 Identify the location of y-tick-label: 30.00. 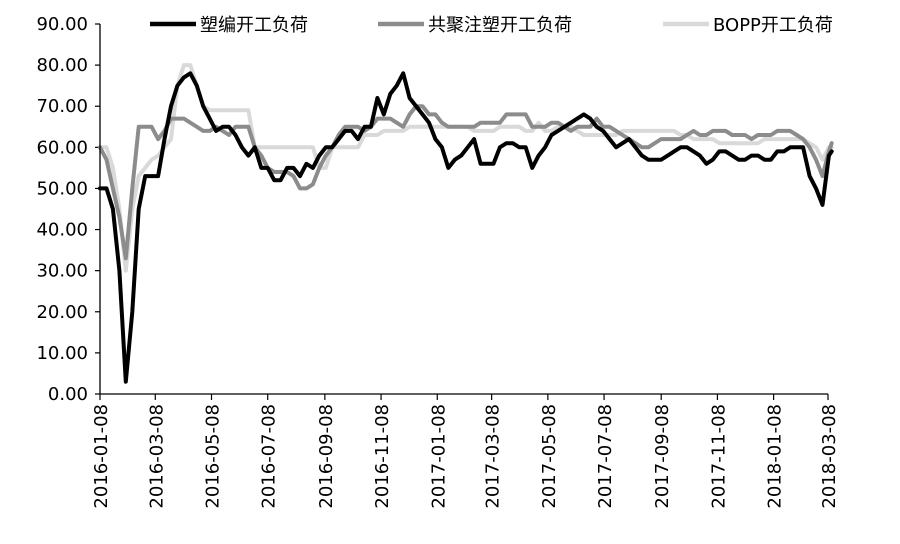
(62, 271).